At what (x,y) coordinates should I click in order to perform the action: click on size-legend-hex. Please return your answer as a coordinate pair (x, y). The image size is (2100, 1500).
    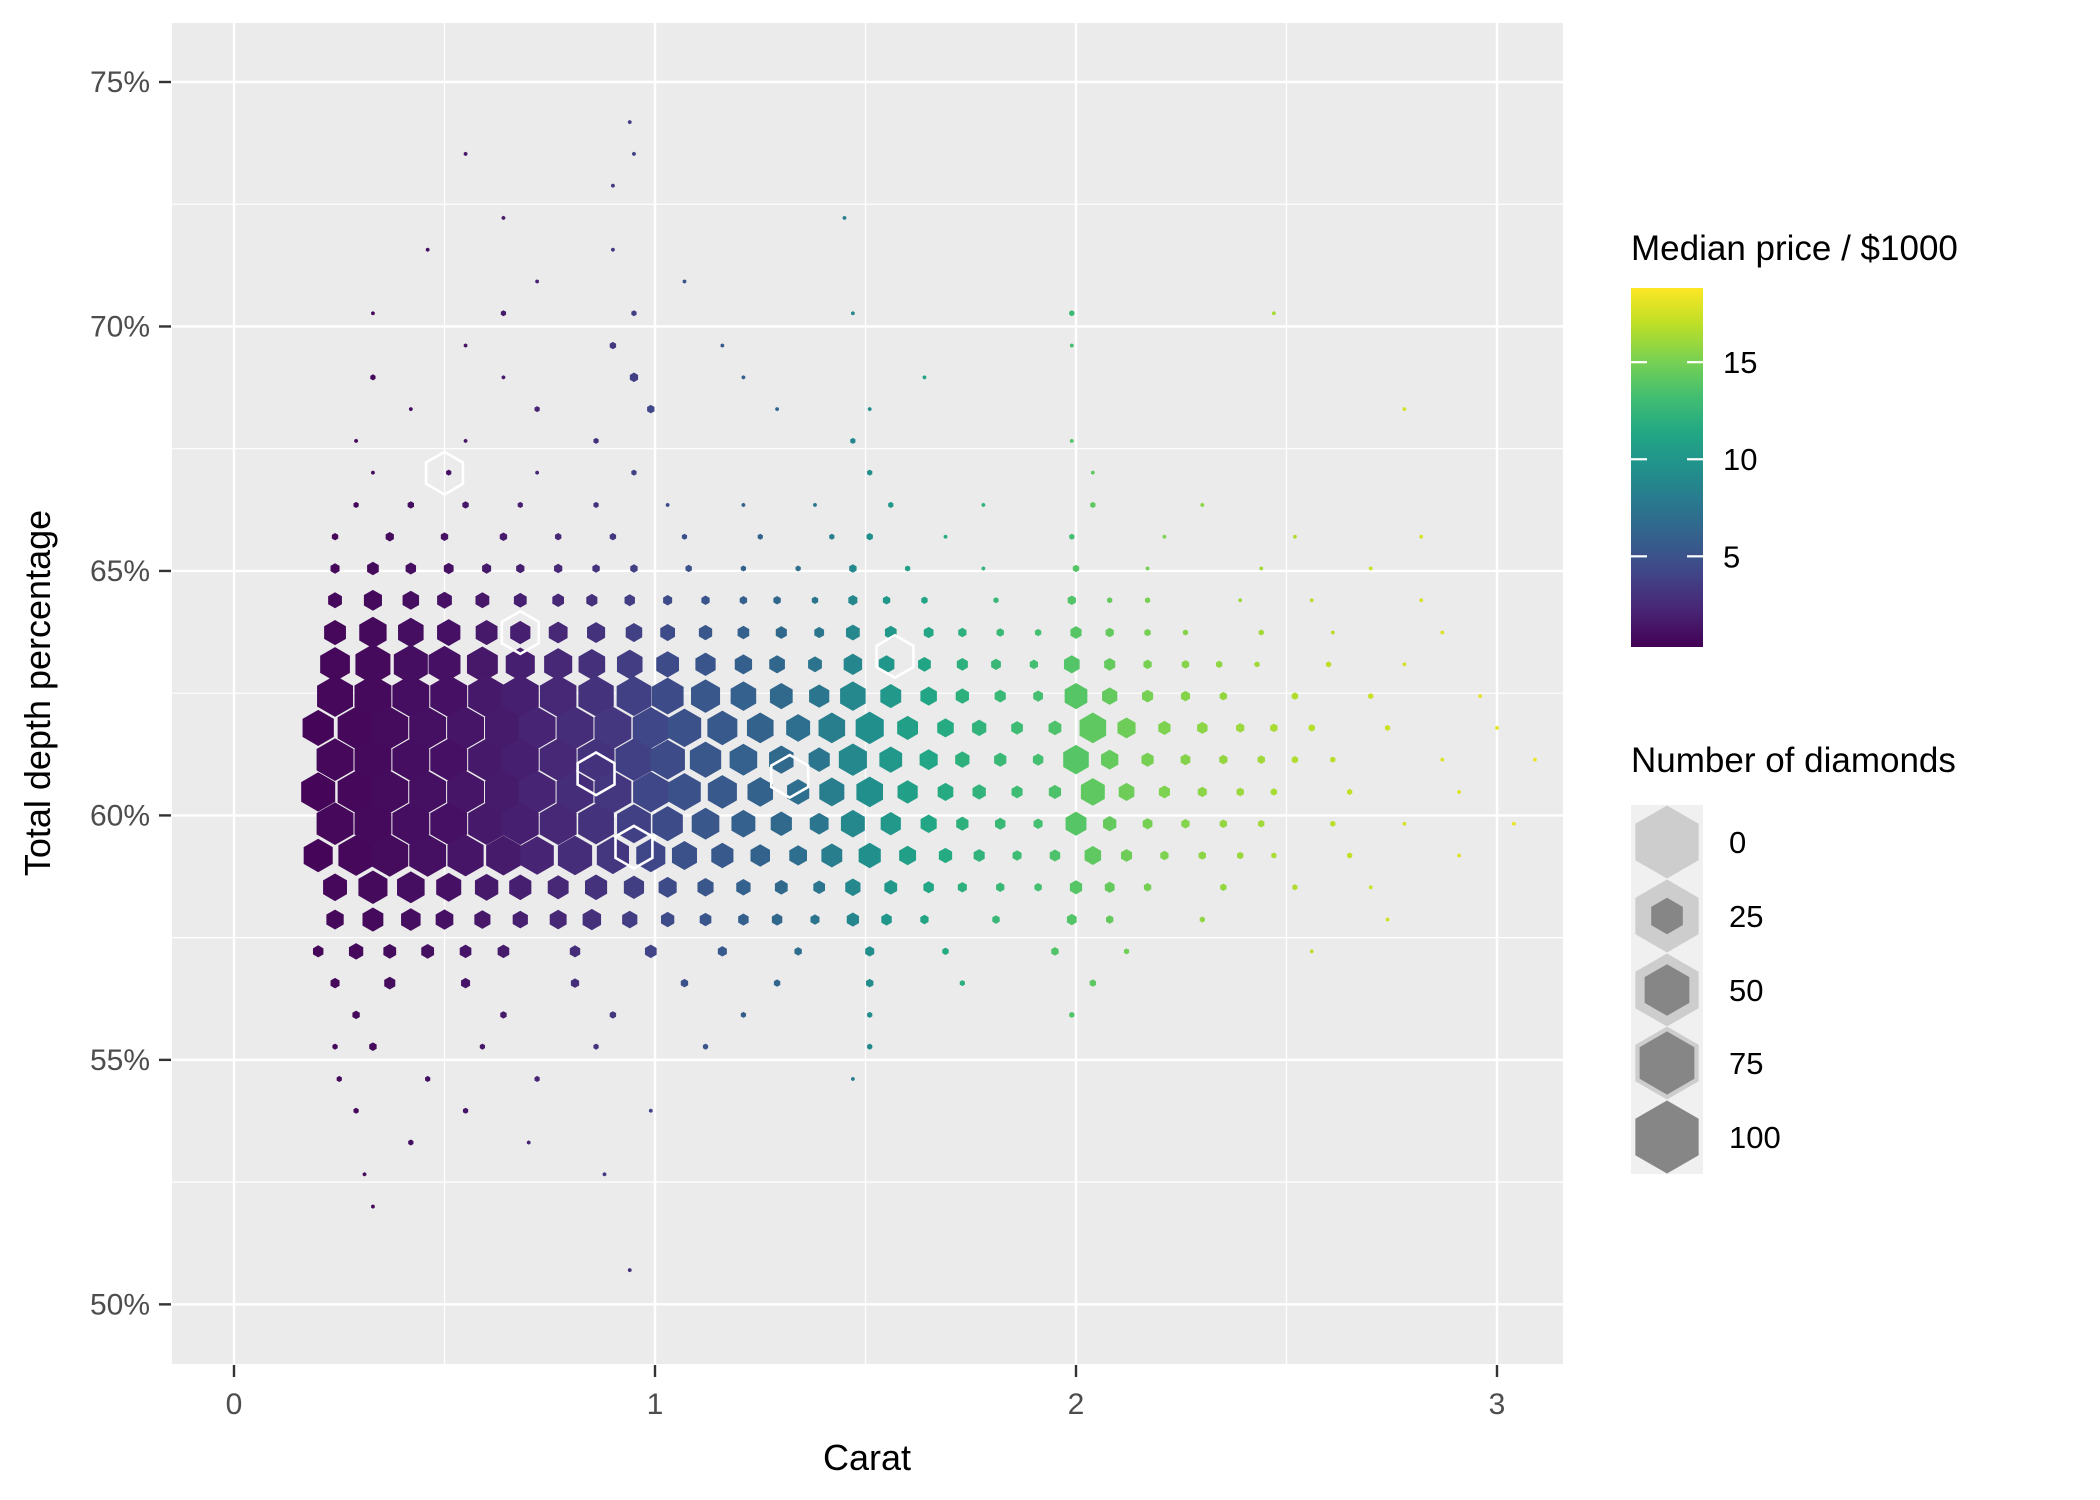
    Looking at the image, I should click on (1667, 1137).